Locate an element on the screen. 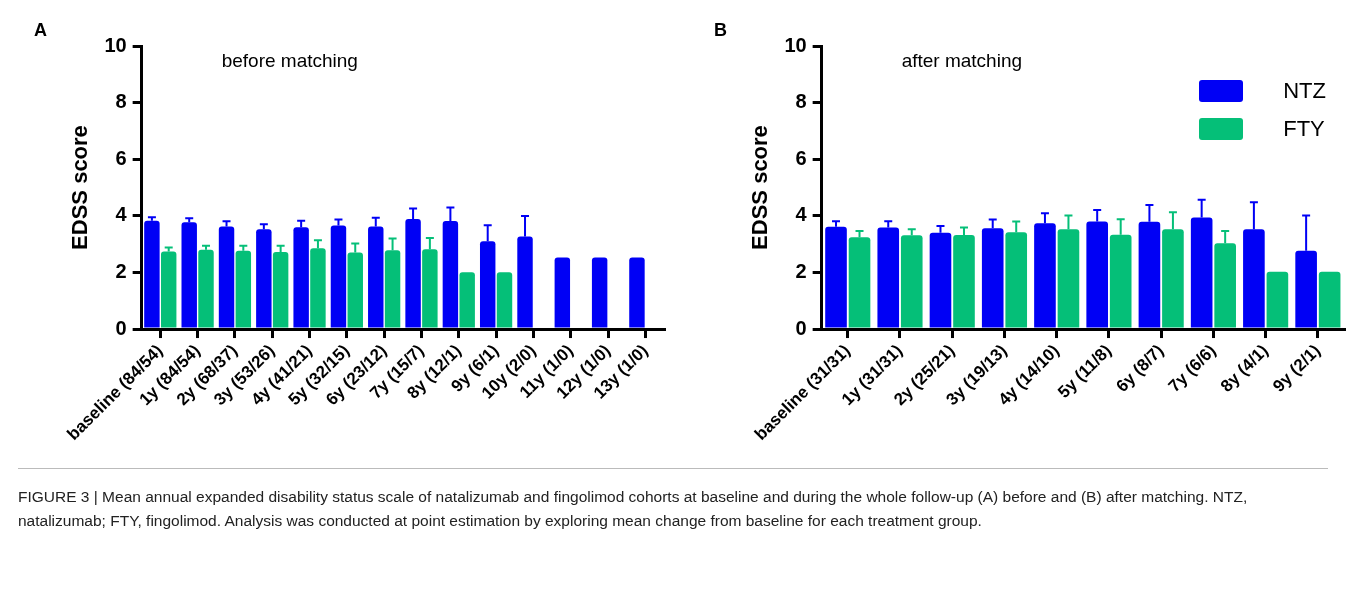 The image size is (1357, 608). legend-label: NTZ is located at coordinates (1304, 91).